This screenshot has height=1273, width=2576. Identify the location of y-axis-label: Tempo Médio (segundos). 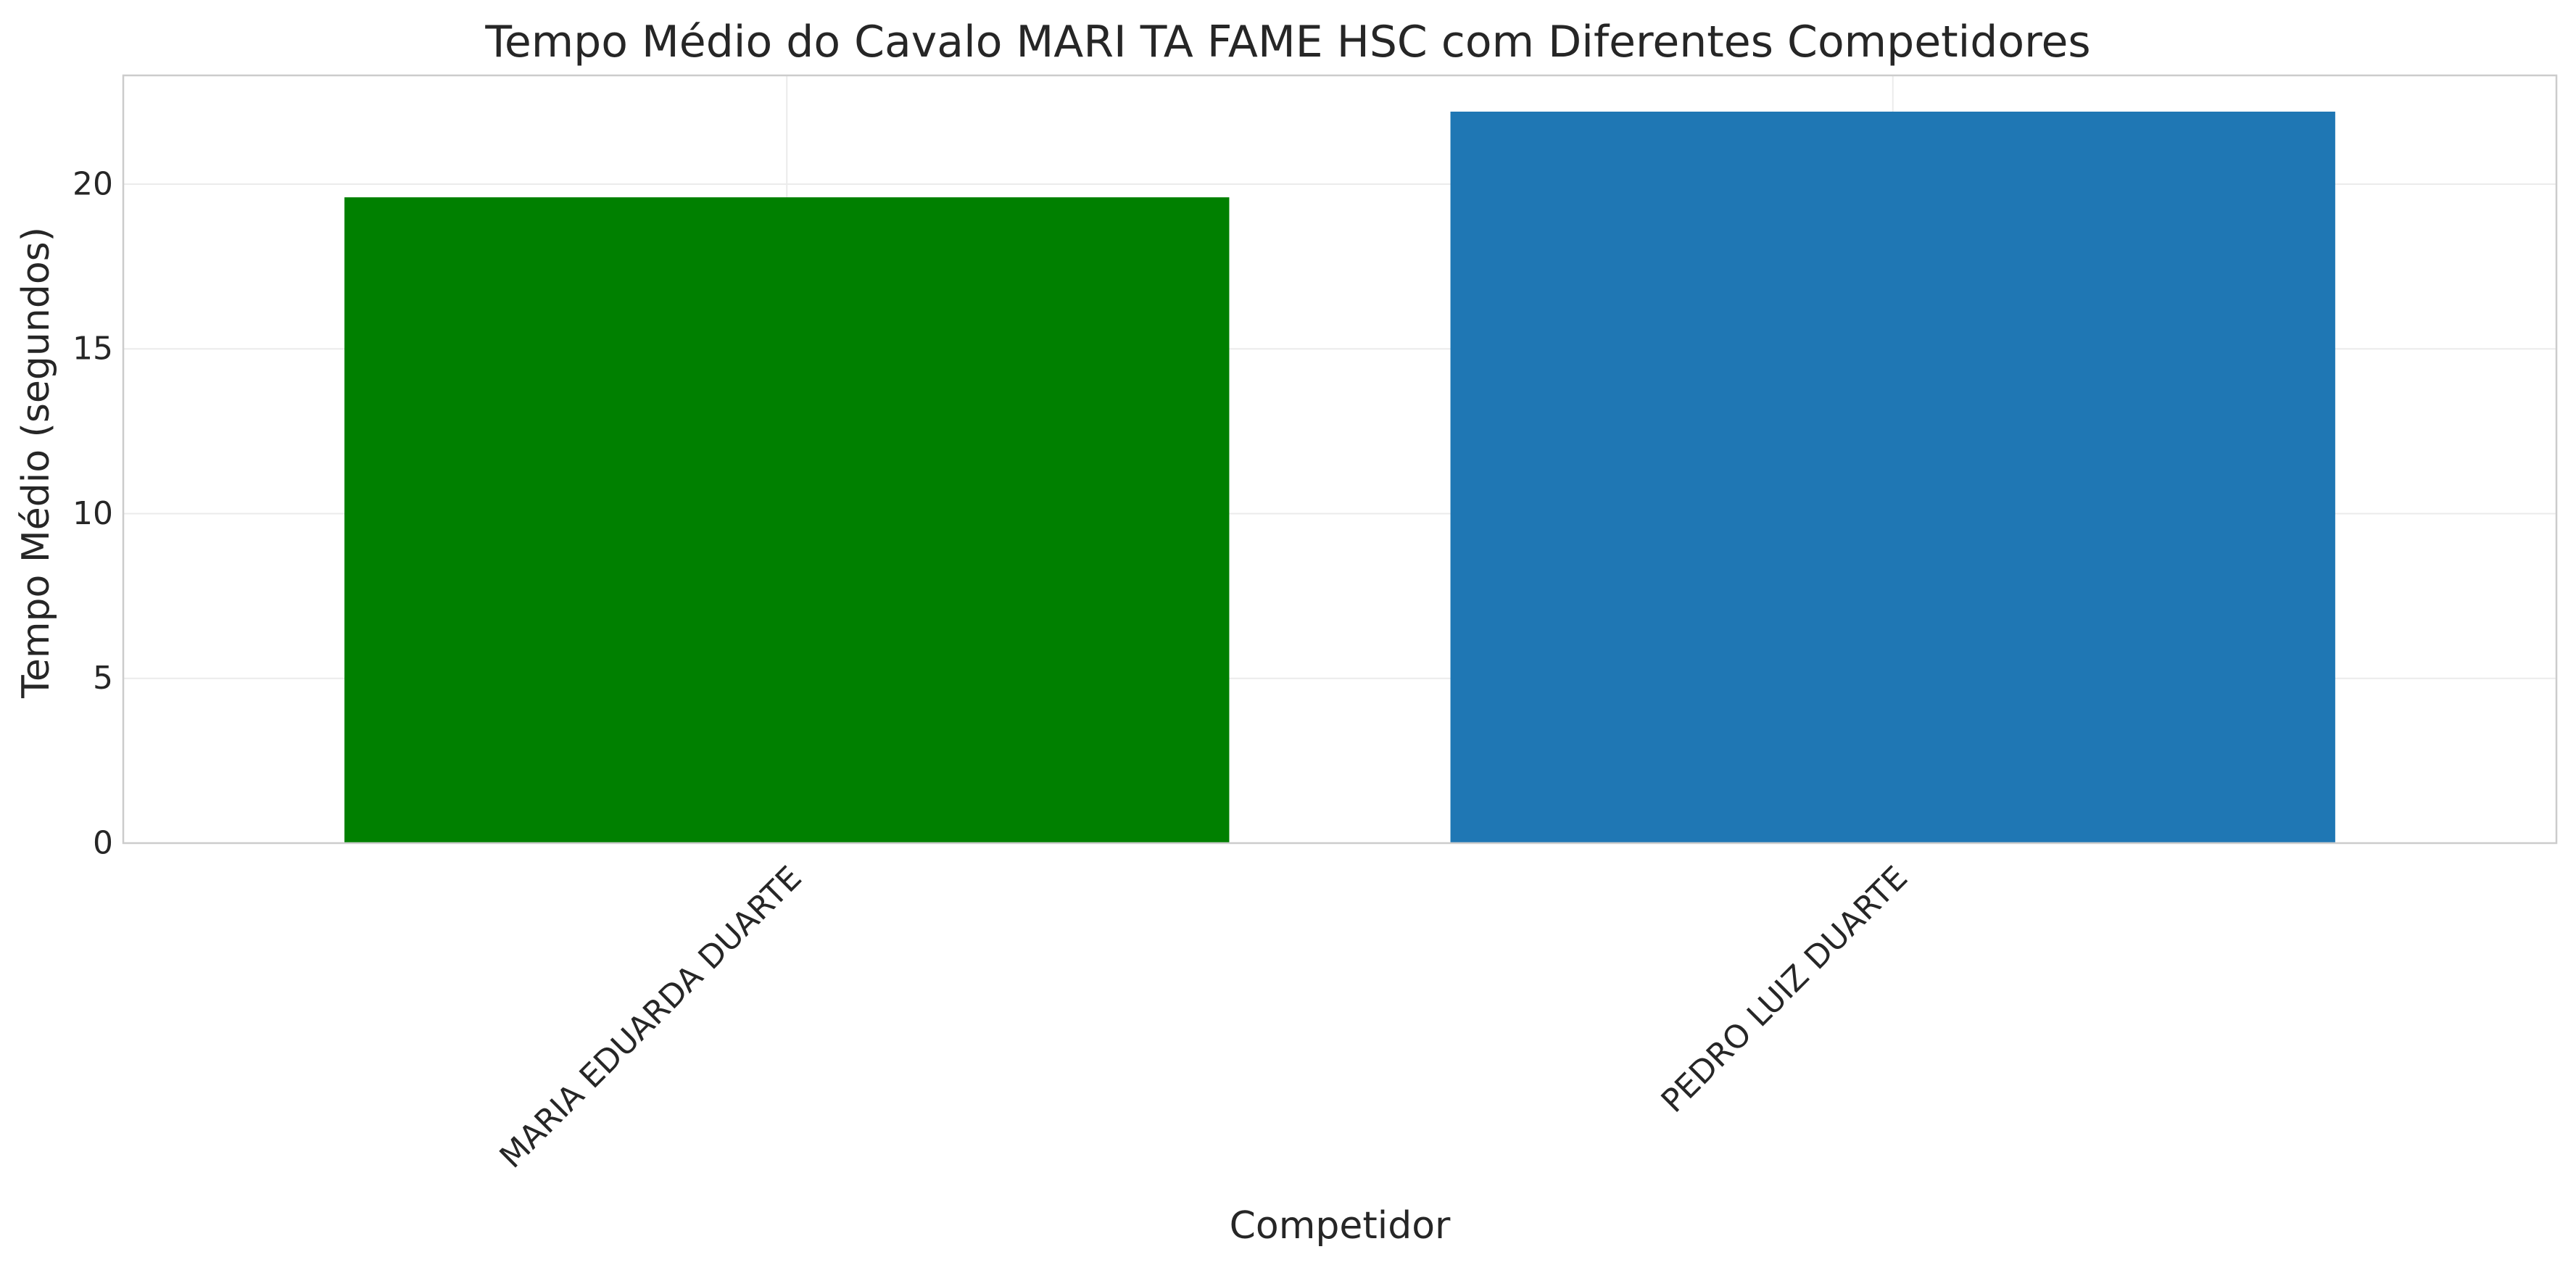
(37, 462).